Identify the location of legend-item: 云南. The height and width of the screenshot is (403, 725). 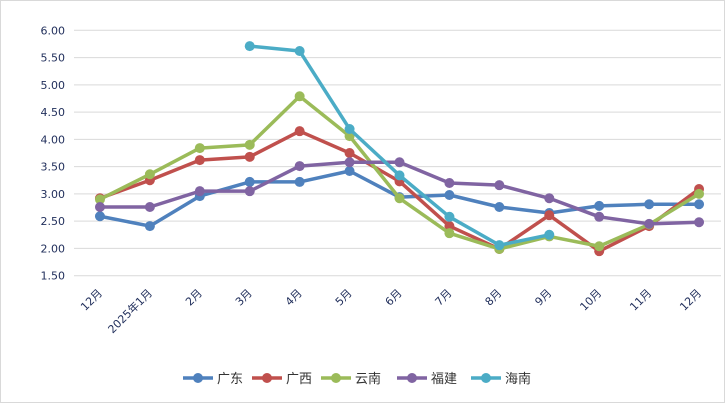
(351, 379).